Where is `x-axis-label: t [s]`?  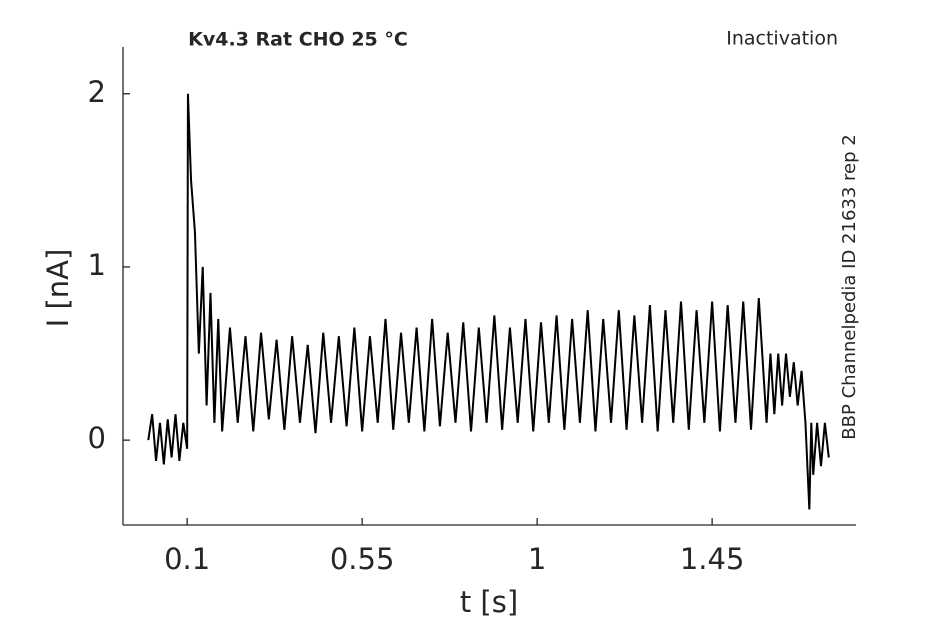 x-axis-label: t [s] is located at coordinates (489, 602).